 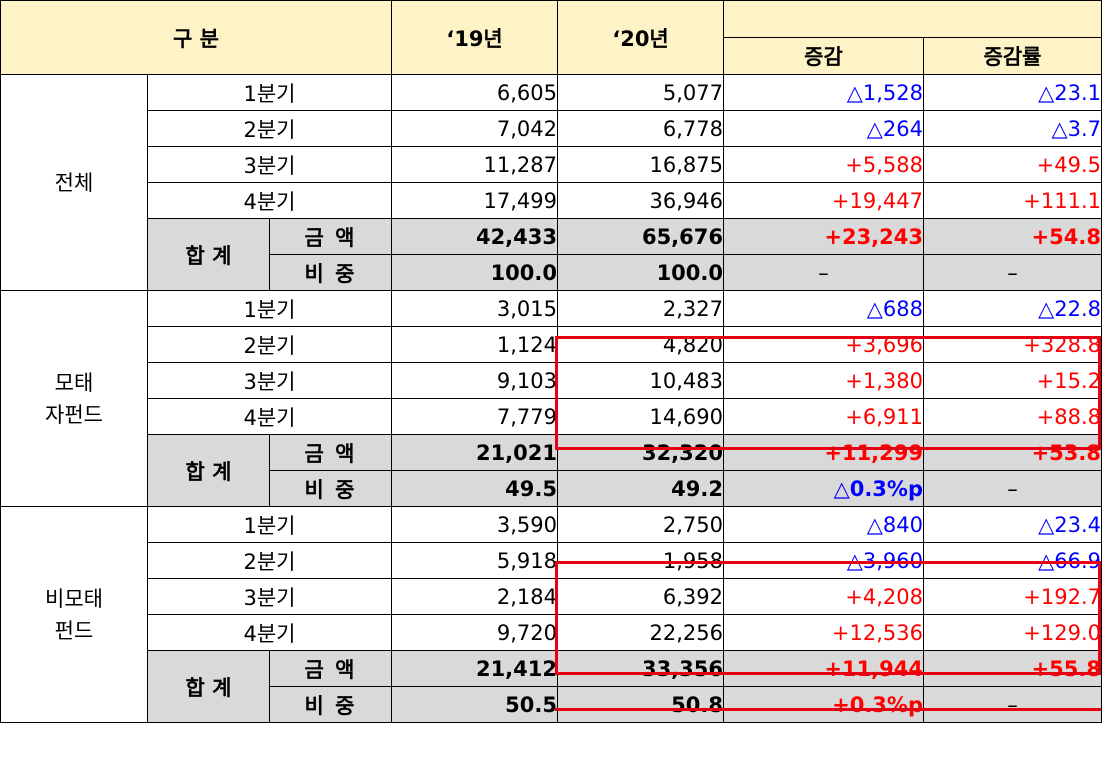 I want to click on value-y19: 9,720, so click(x=474, y=632).